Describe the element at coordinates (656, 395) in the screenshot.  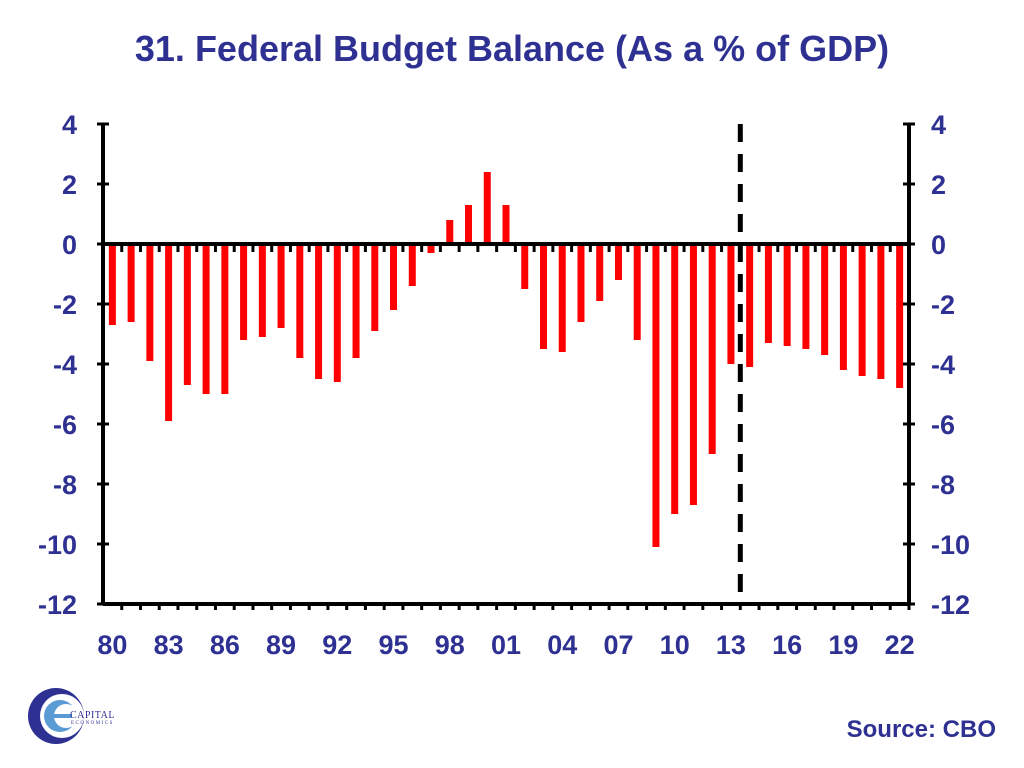
I see `bar-2009` at that location.